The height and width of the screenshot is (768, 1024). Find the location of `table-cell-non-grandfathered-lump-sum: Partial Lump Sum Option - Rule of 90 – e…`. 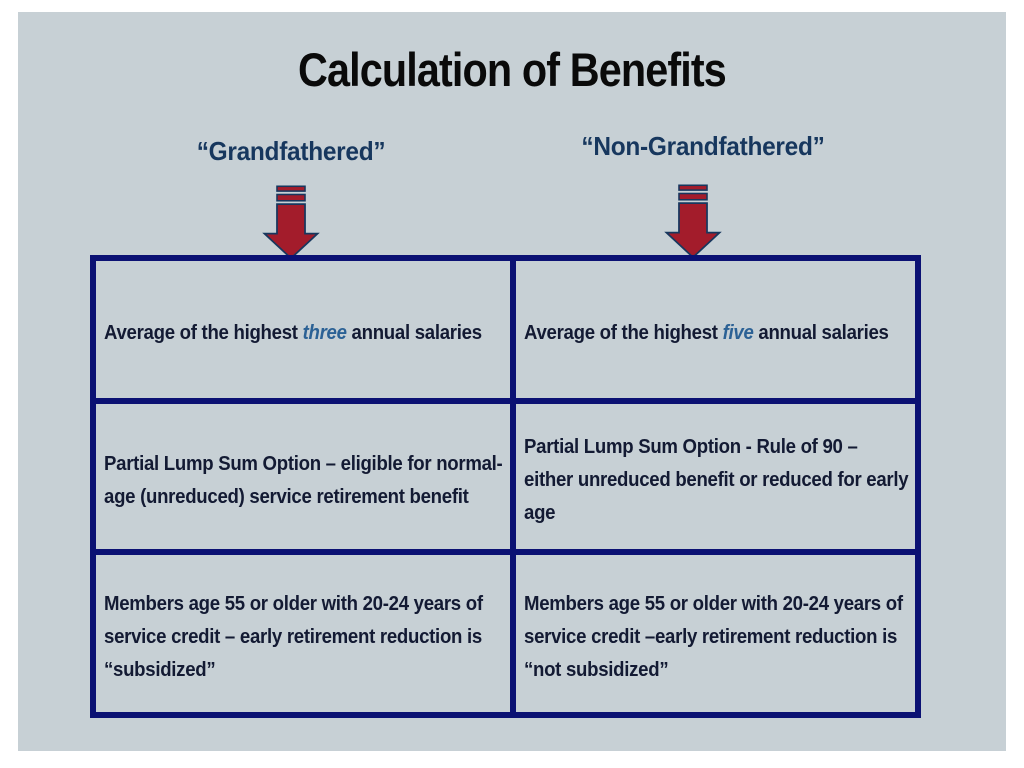

table-cell-non-grandfathered-lump-sum: Partial Lump Sum Option - Rule of 90 – e… is located at coordinates (715, 479).